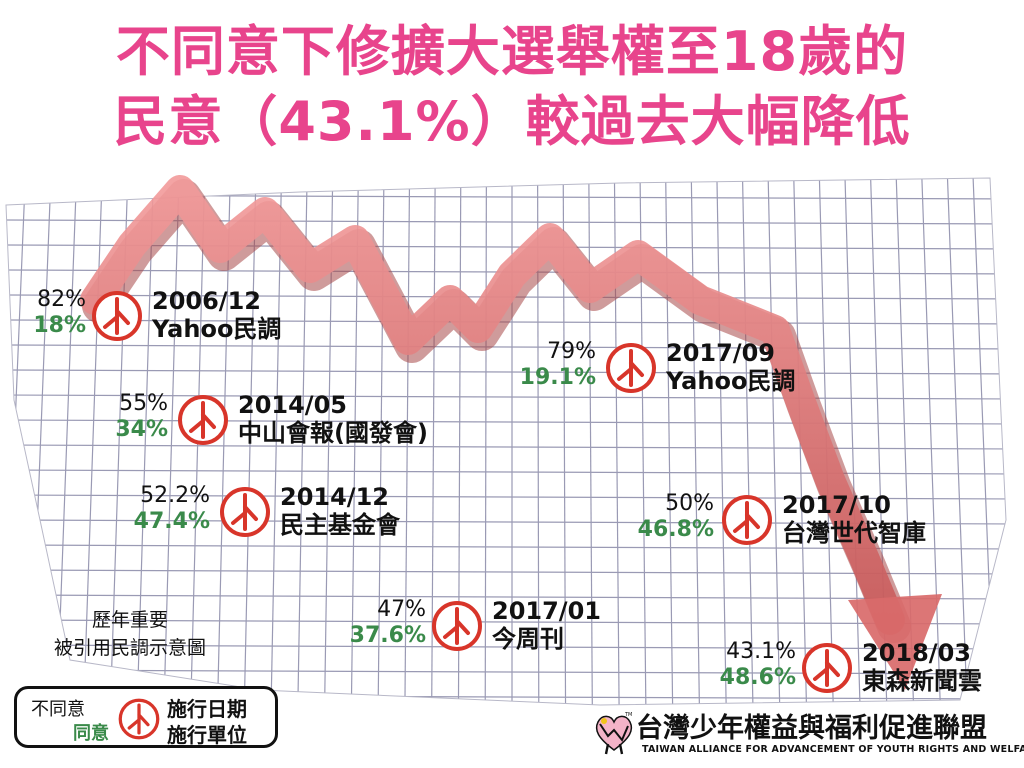  Describe the element at coordinates (141, 429) in the screenshot. I see `poll-agree-value: 34%` at that location.